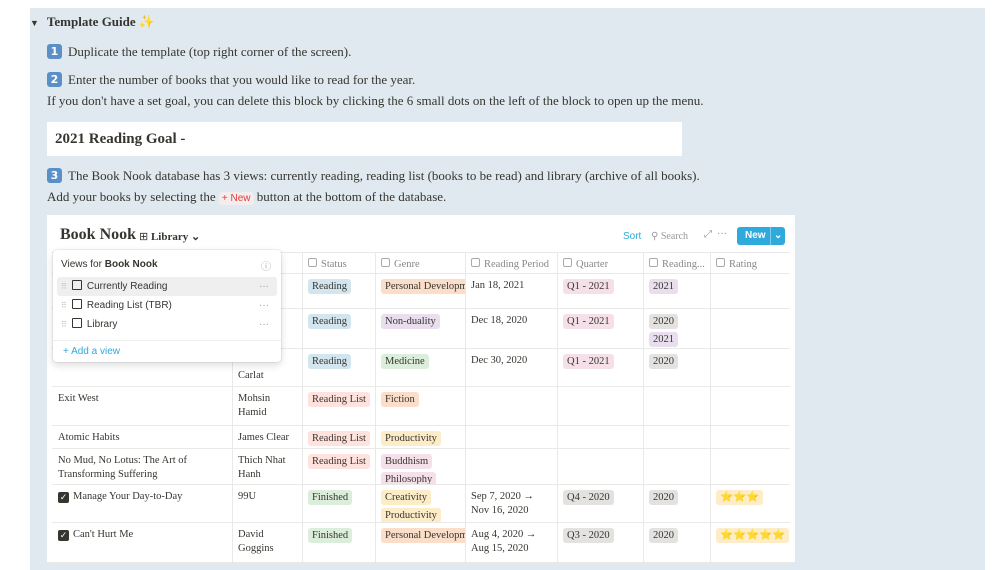  Describe the element at coordinates (264, 437) in the screenshot. I see `author: James Clear` at that location.